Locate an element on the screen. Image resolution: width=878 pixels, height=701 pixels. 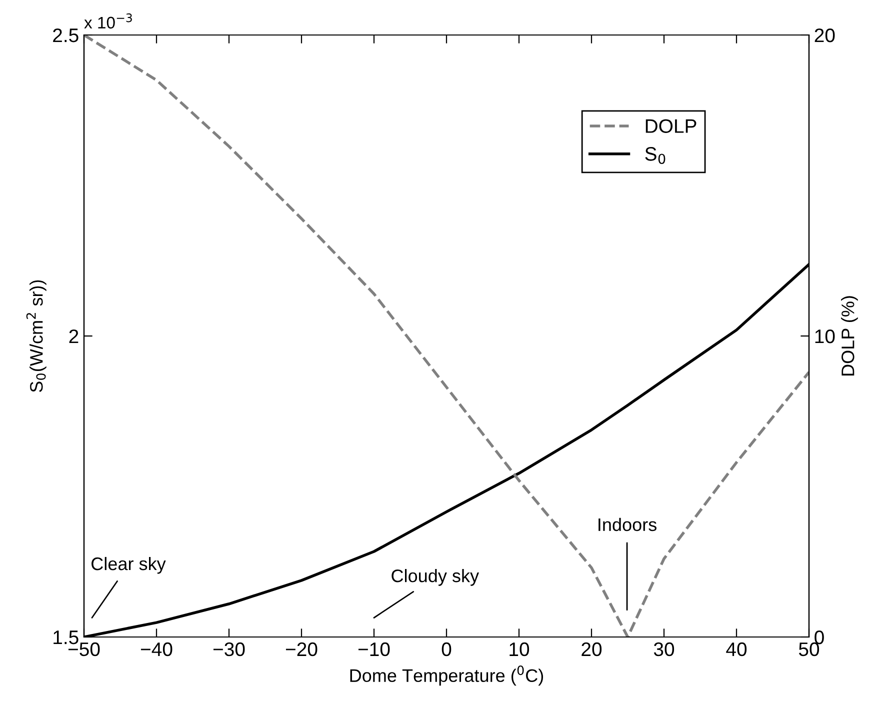
x-tick-label: −10 is located at coordinates (374, 649).